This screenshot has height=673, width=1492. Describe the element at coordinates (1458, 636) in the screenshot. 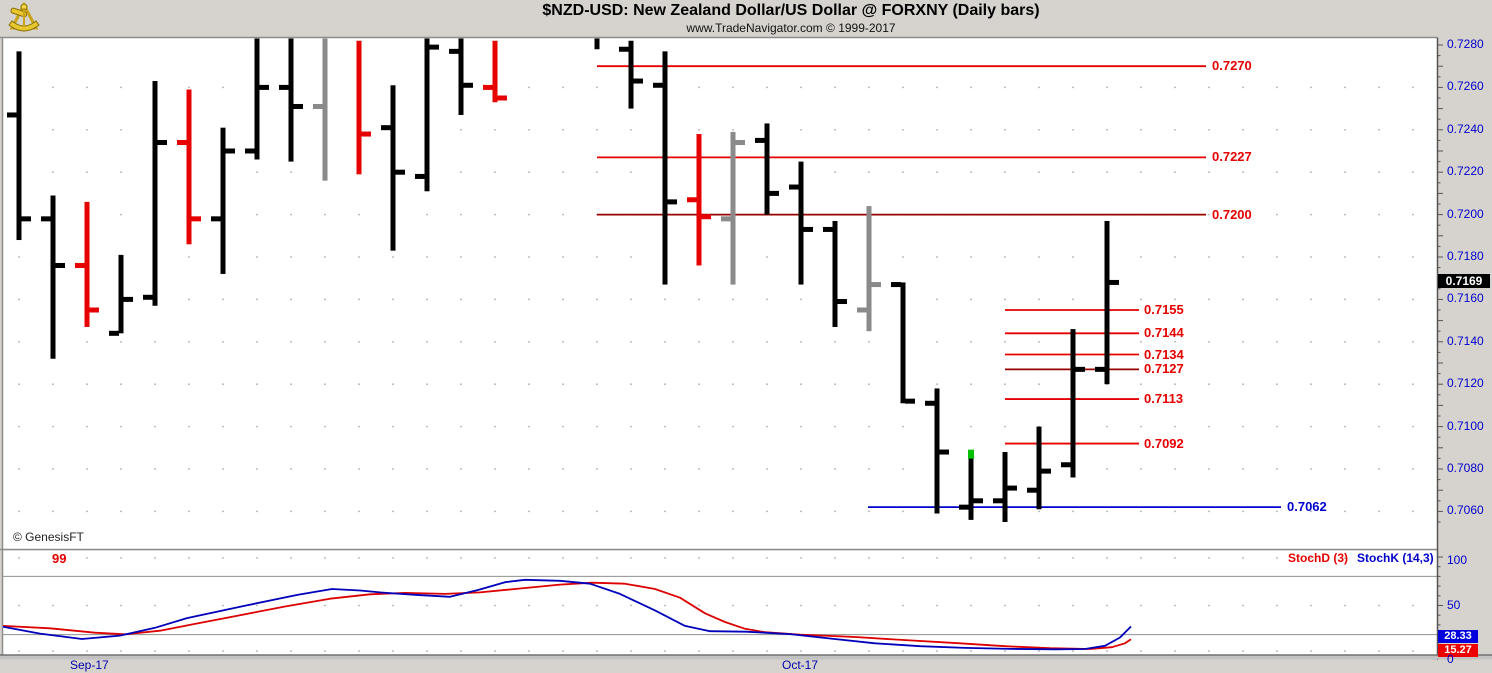

I see `stochk-value-box: 28.33` at that location.